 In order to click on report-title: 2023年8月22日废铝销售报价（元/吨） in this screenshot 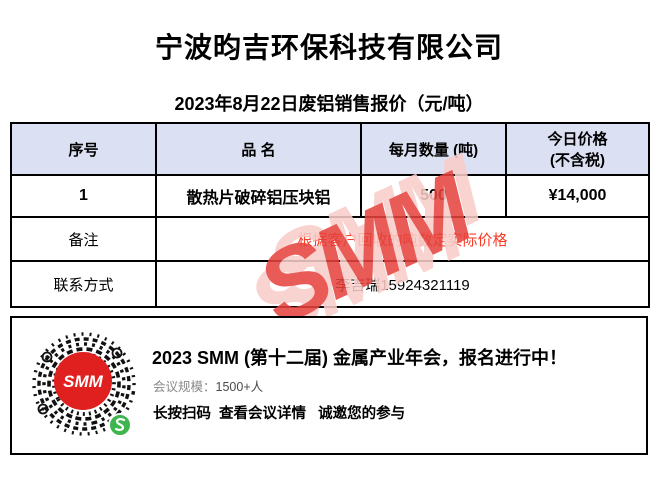, I will do `click(329, 104)`.